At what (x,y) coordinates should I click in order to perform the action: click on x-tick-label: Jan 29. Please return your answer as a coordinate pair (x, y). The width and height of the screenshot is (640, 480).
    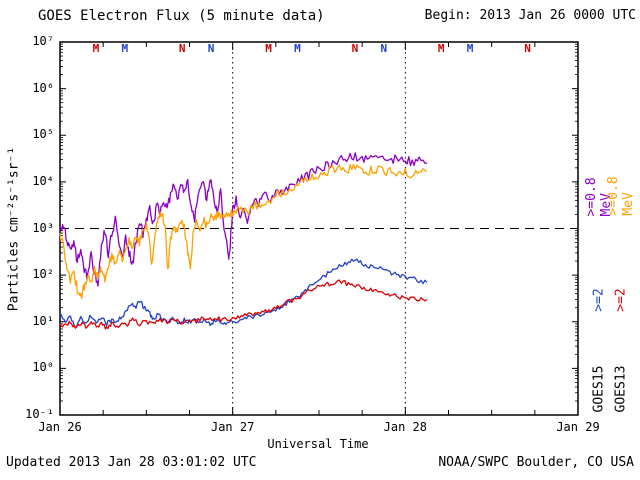
    Looking at the image, I should click on (578, 427).